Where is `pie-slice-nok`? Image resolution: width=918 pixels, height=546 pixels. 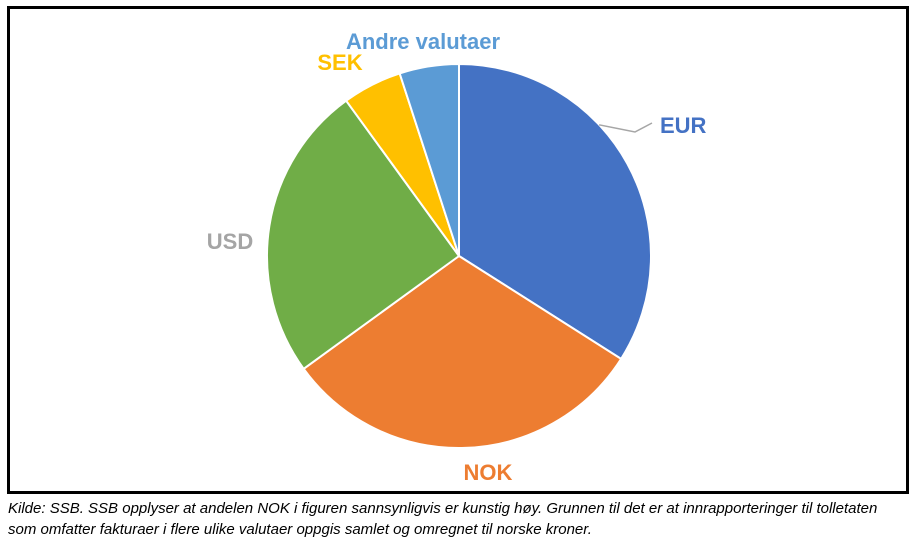
pie-slice-nok is located at coordinates (462, 351).